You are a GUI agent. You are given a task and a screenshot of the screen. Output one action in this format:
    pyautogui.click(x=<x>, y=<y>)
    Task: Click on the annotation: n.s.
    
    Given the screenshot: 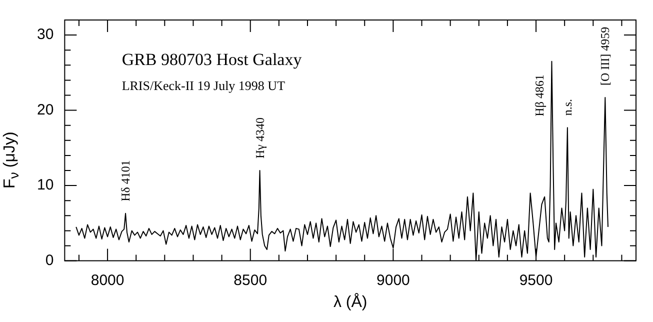 What is the action you would take?
    pyautogui.click(x=567, y=107)
    